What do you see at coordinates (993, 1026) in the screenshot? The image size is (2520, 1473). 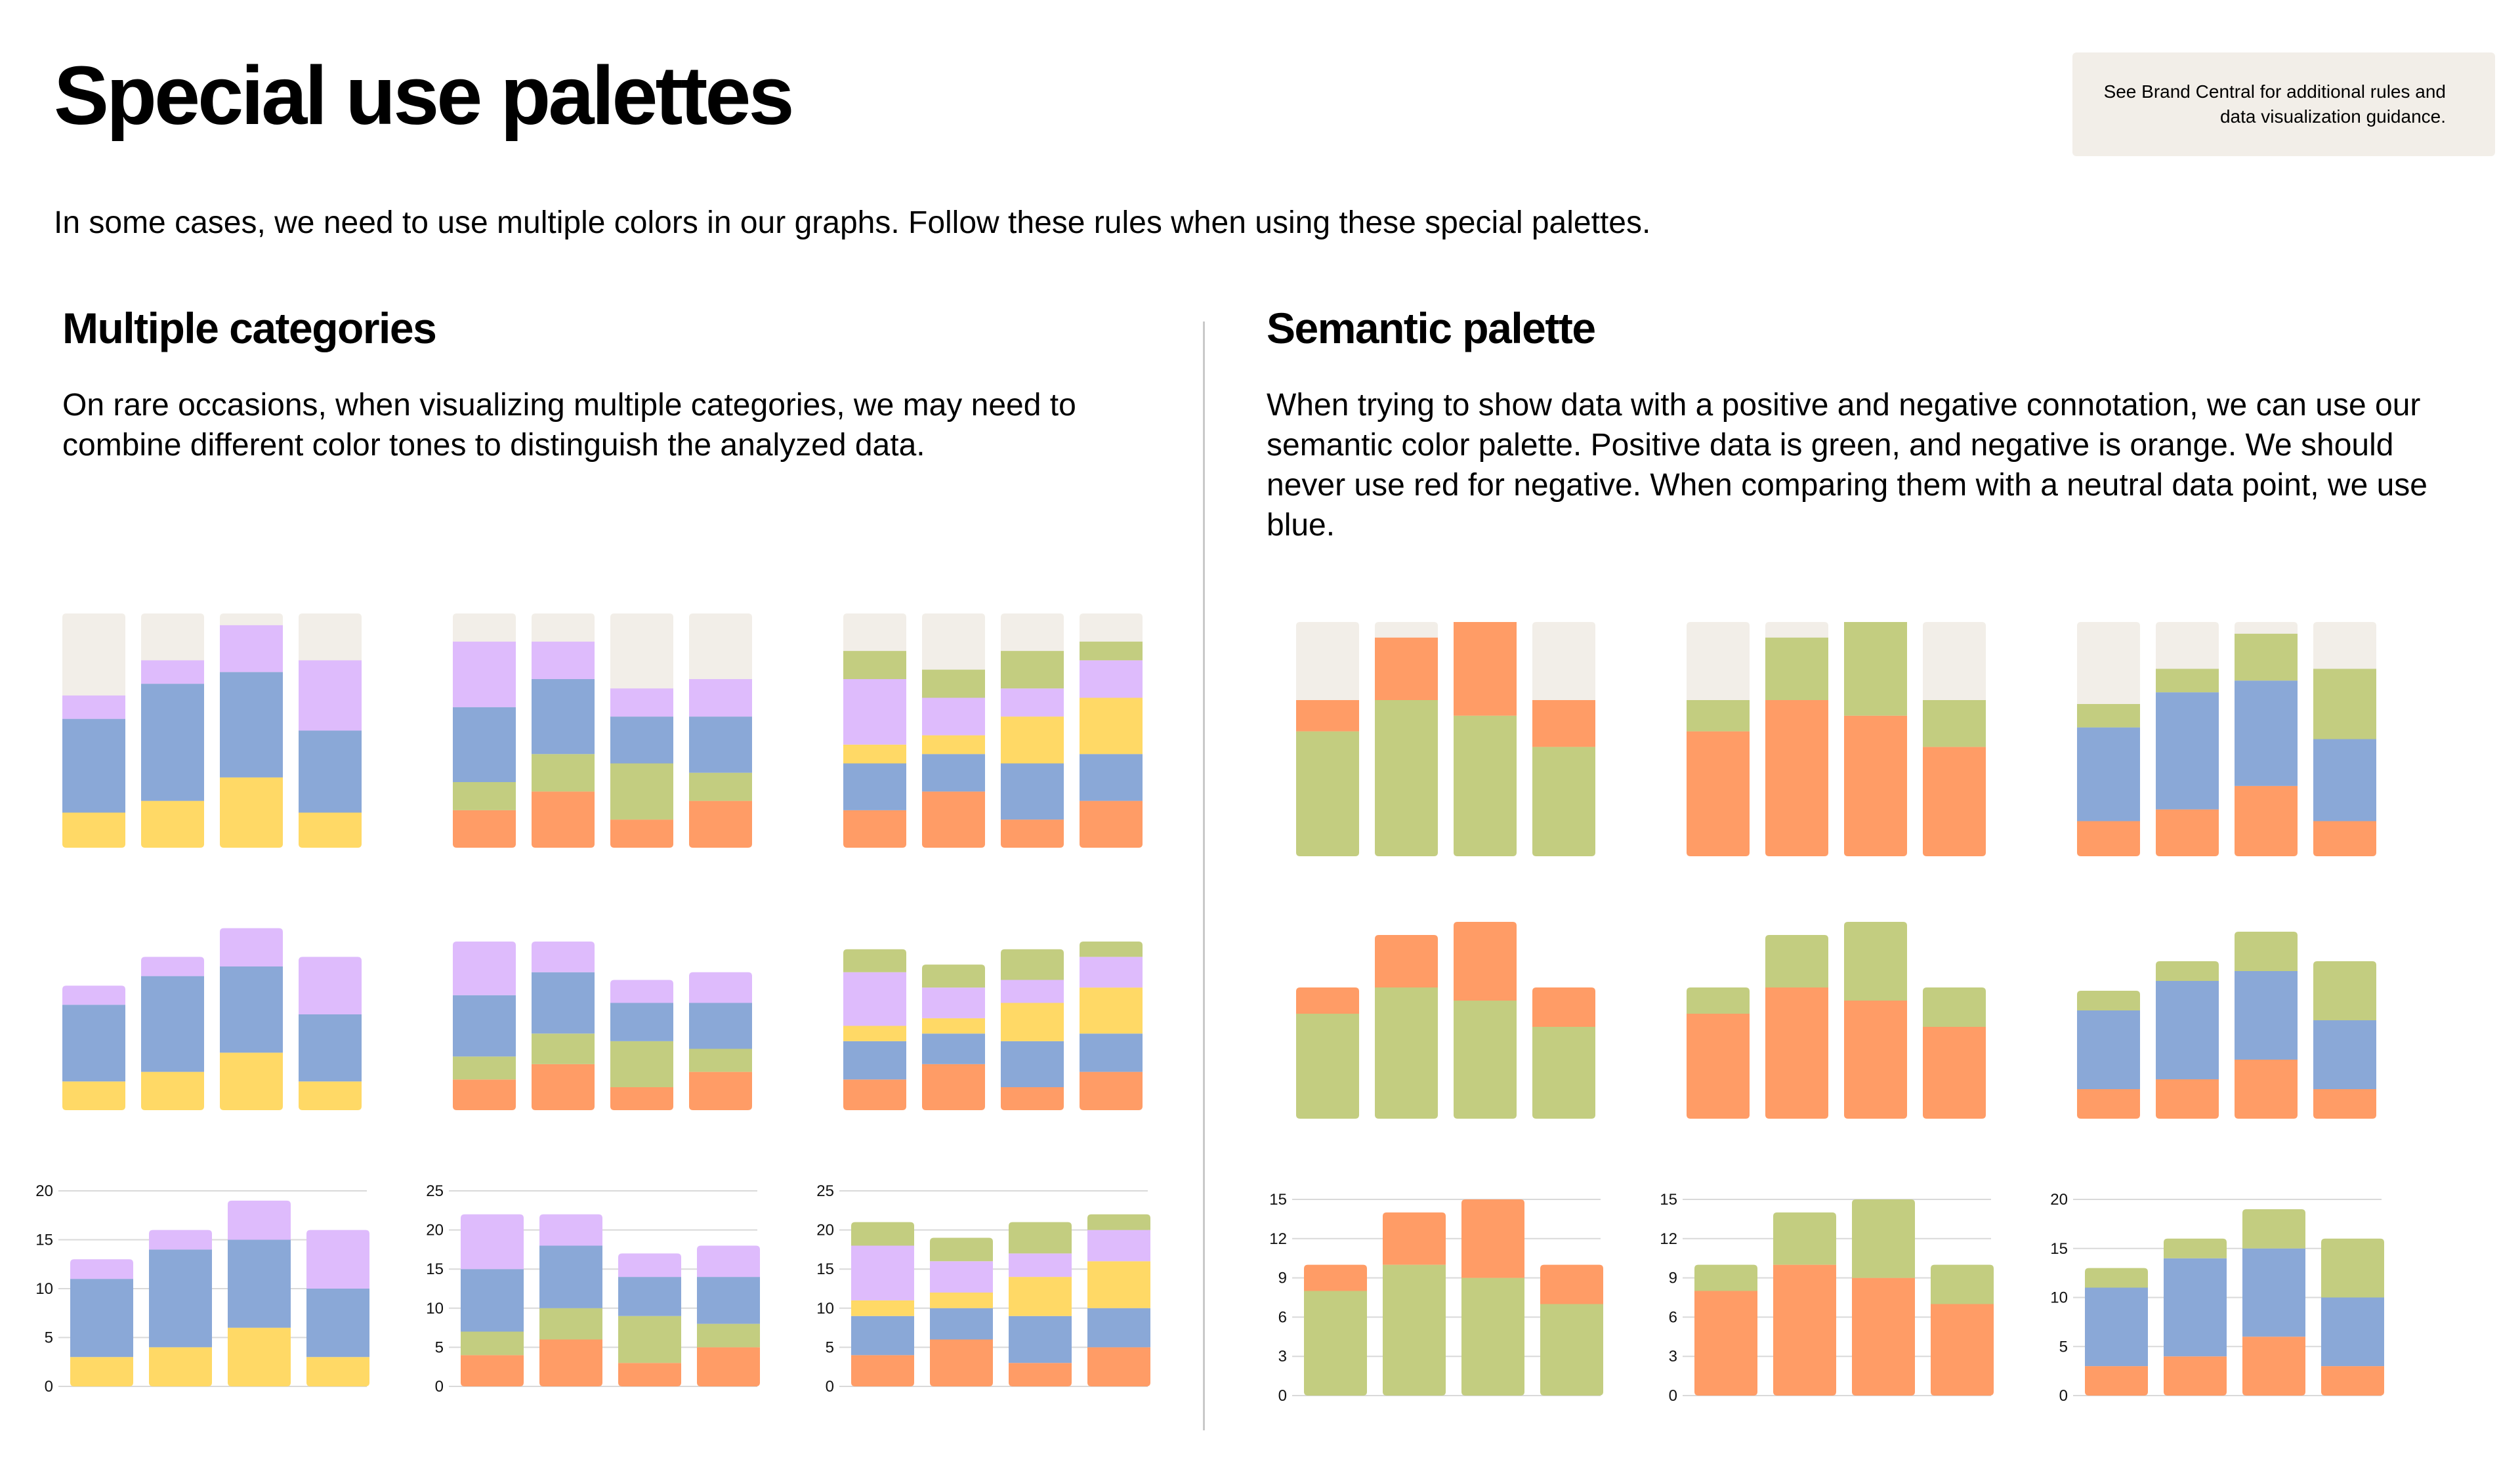 I see `chart-multi-5-series-plain` at bounding box center [993, 1026].